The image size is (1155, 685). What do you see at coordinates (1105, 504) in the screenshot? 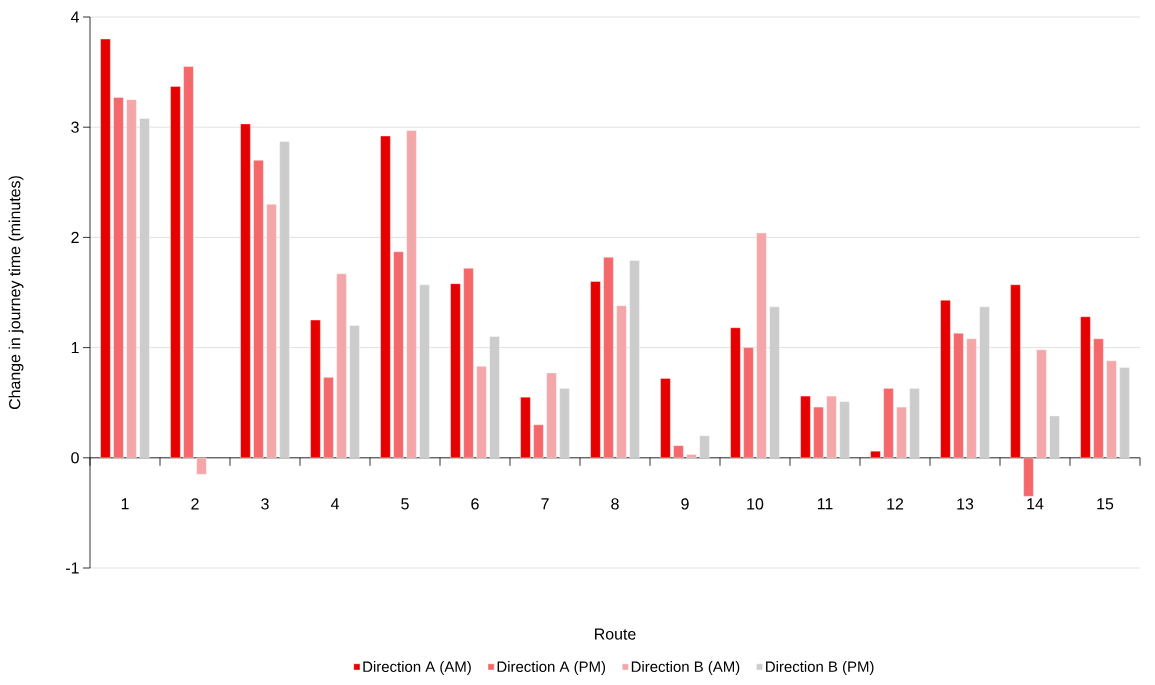
I see `x-tick-label: 15` at bounding box center [1105, 504].